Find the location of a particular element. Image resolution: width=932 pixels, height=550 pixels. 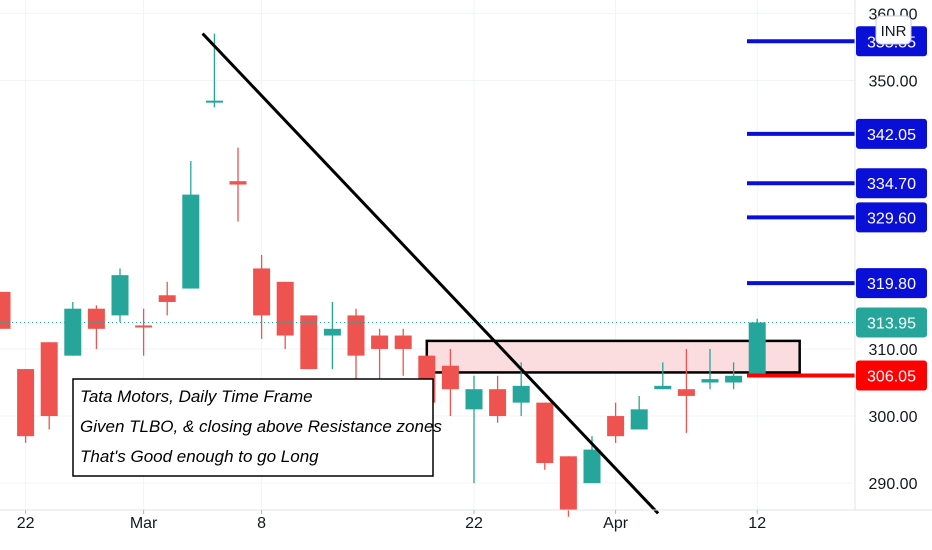

currency-label: INR is located at coordinates (894, 31).